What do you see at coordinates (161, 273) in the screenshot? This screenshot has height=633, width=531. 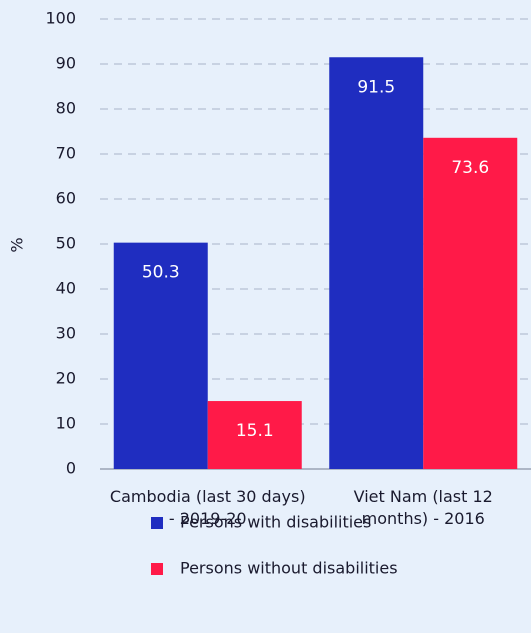 I see `data-label: 50.3` at bounding box center [161, 273].